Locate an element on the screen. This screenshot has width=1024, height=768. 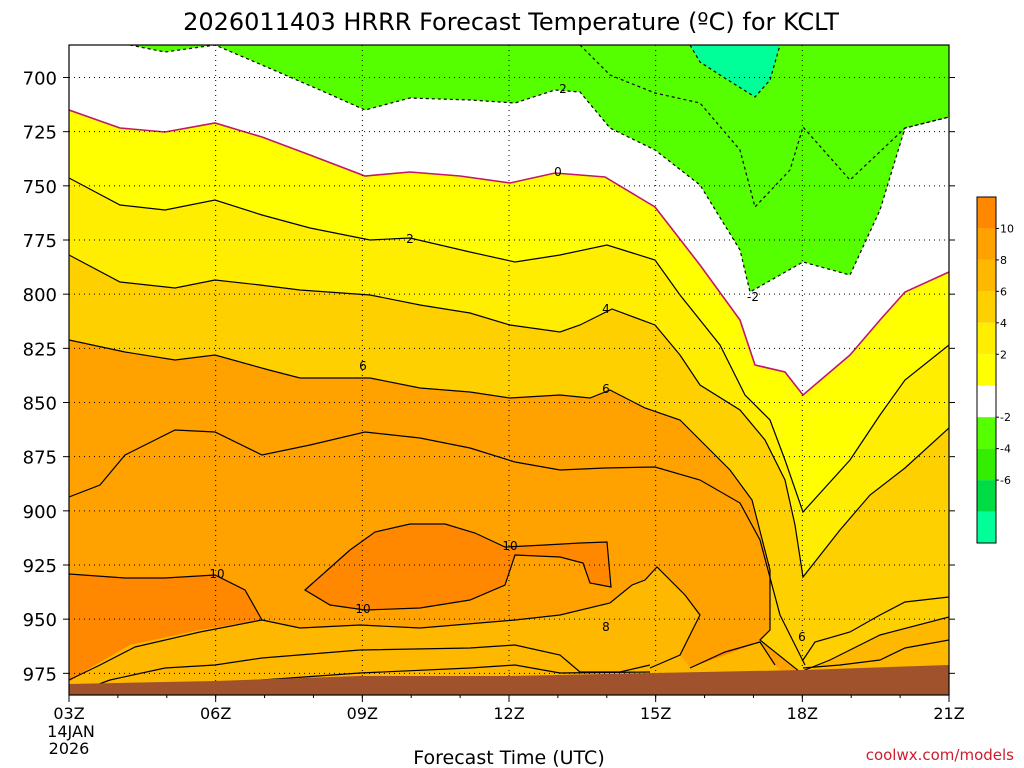
colorbar-frame is located at coordinates (986, 370).